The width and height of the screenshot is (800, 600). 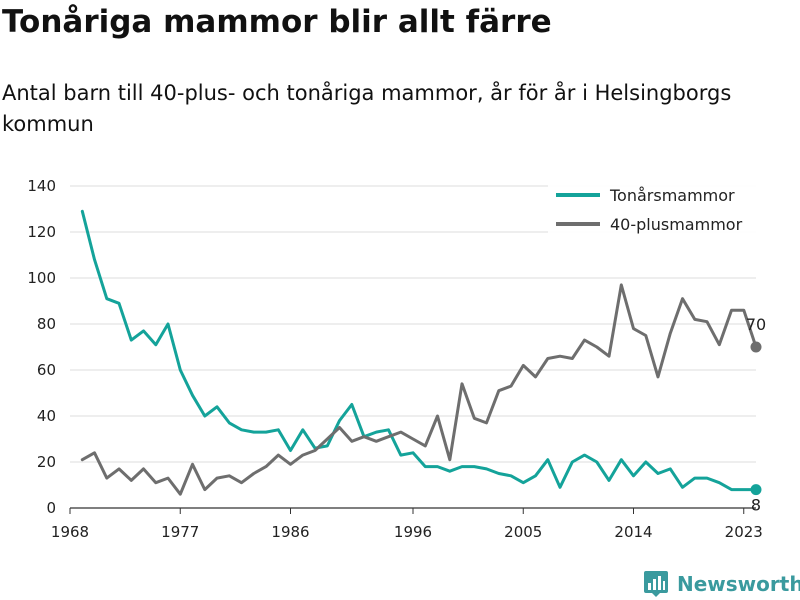 I want to click on legend-label: 40-plusmammor, so click(x=676, y=224).